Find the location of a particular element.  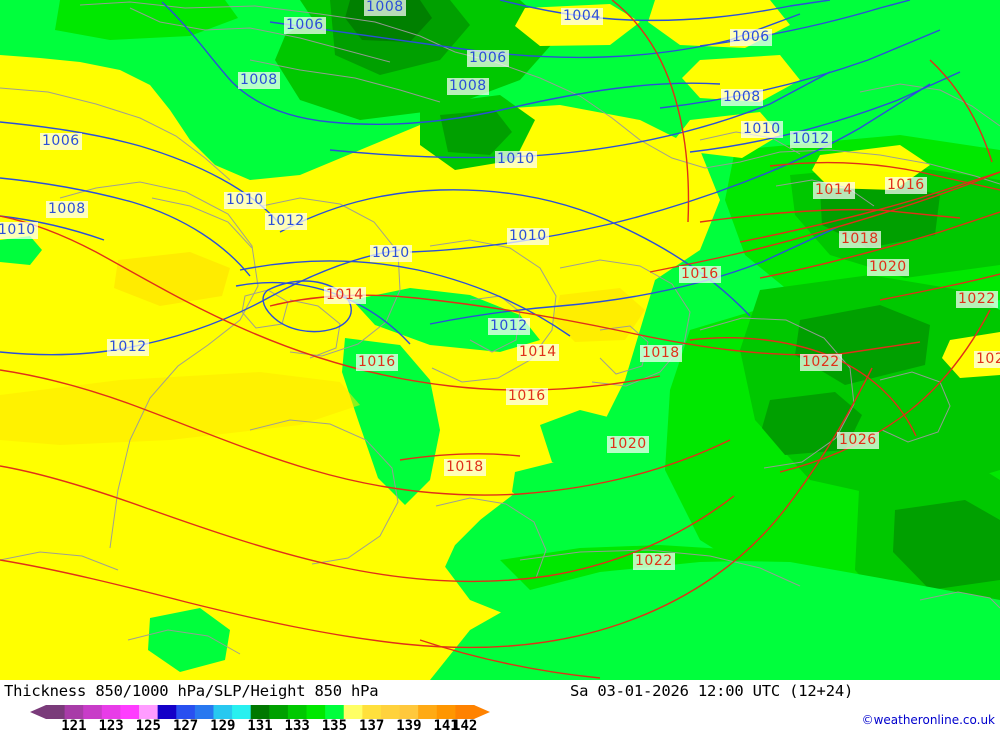

colorbar-tick-label: 141 is located at coordinates (446, 725).